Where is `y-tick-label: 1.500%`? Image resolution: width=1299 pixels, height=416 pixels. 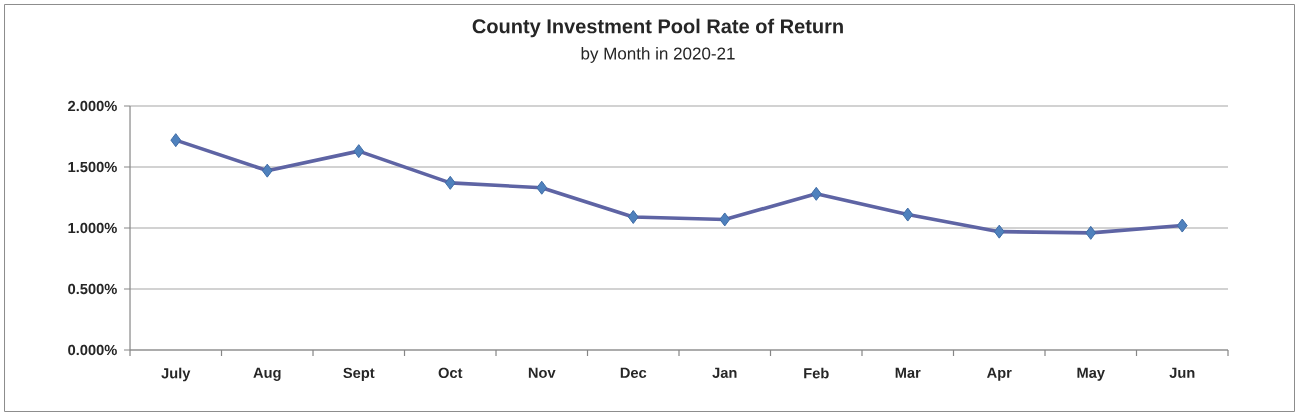
y-tick-label: 1.500% is located at coordinates (92, 167).